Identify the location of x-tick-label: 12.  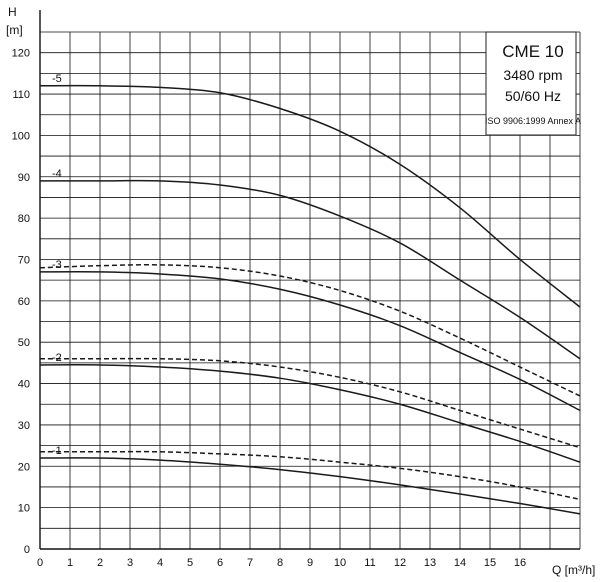
(400, 563).